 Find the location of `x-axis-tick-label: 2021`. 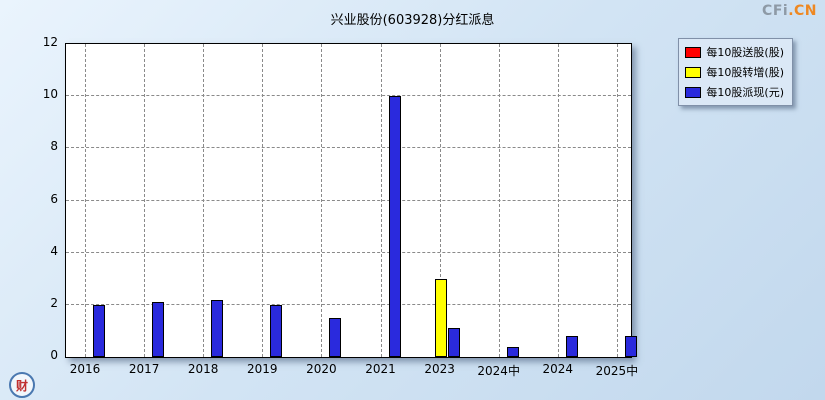

x-axis-tick-label: 2021 is located at coordinates (380, 369).